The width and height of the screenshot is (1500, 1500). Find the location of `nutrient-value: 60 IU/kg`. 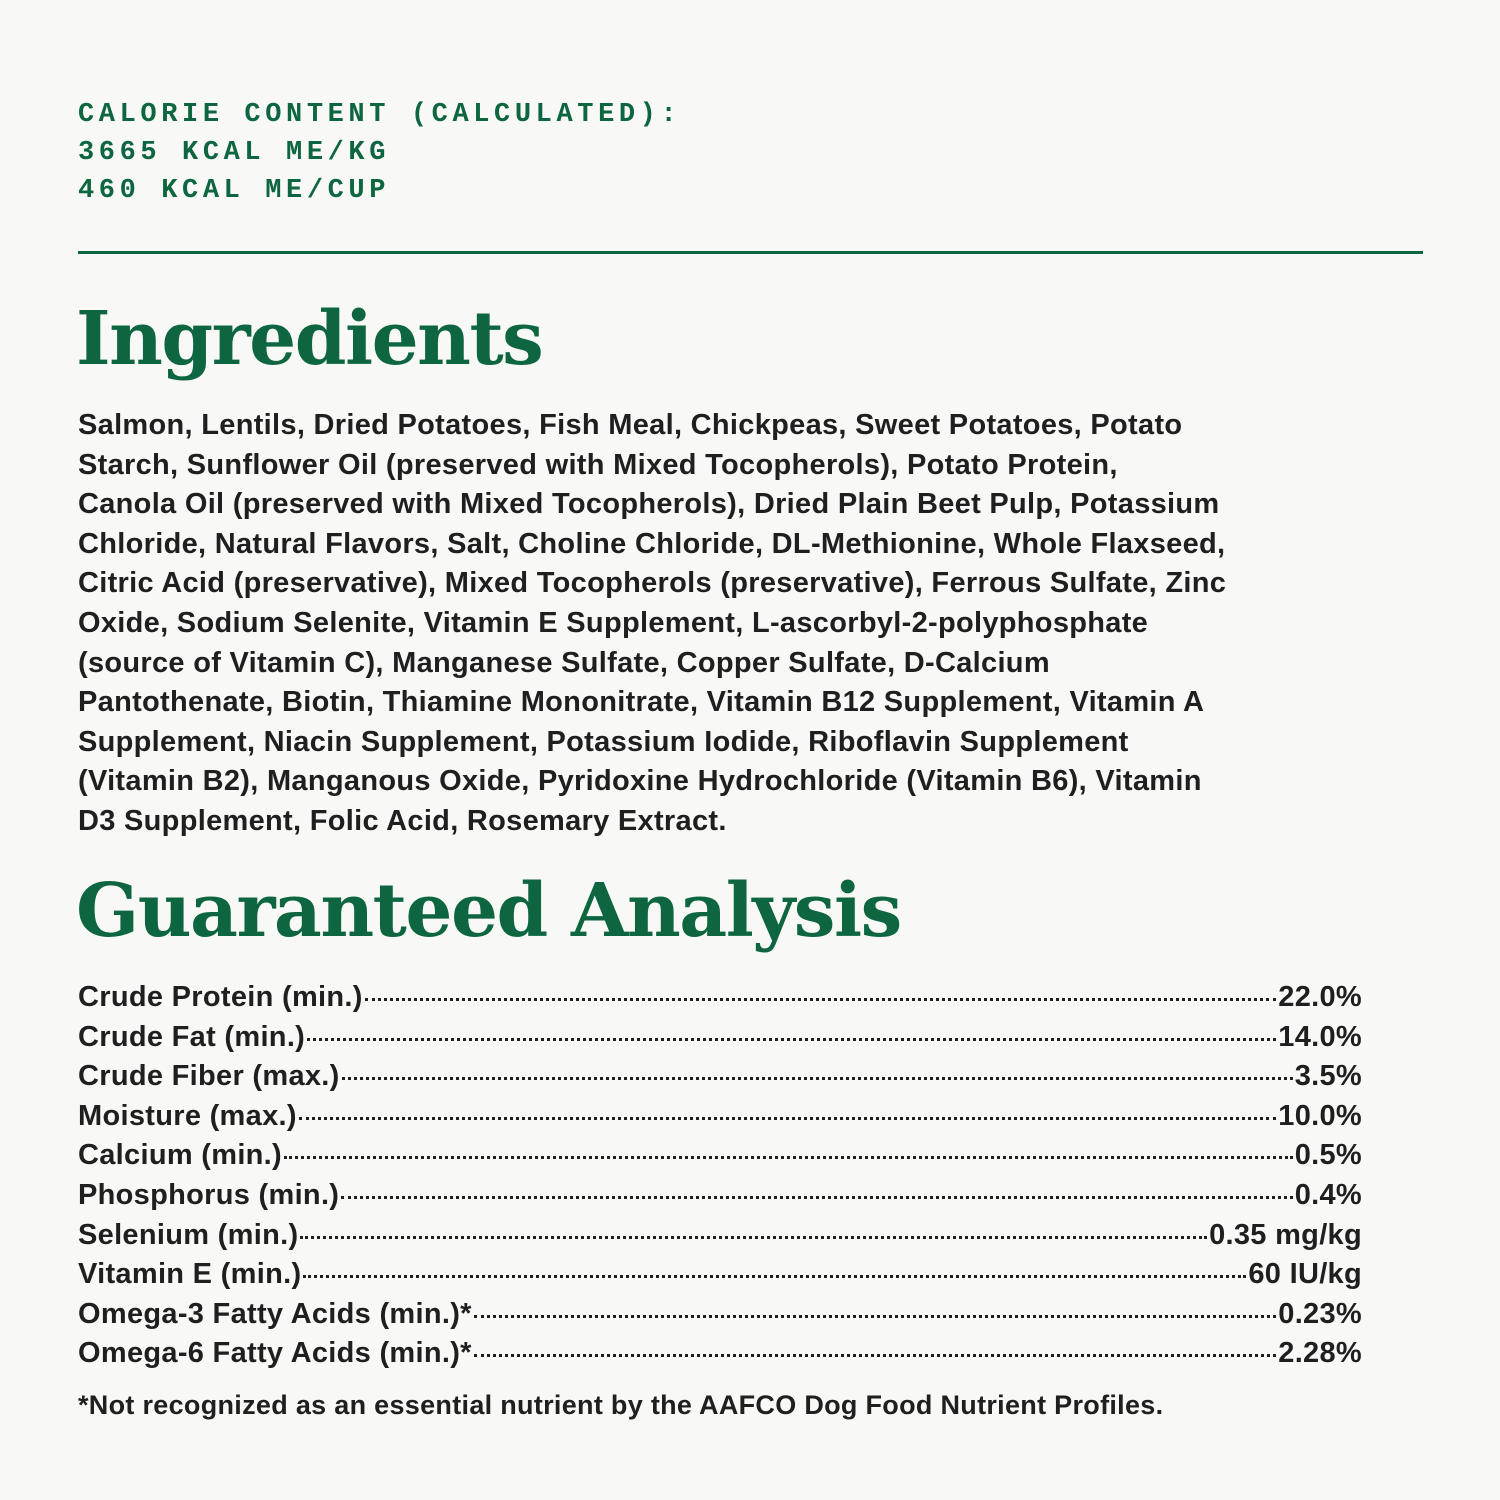

nutrient-value: 60 IU/kg is located at coordinates (1305, 1274).